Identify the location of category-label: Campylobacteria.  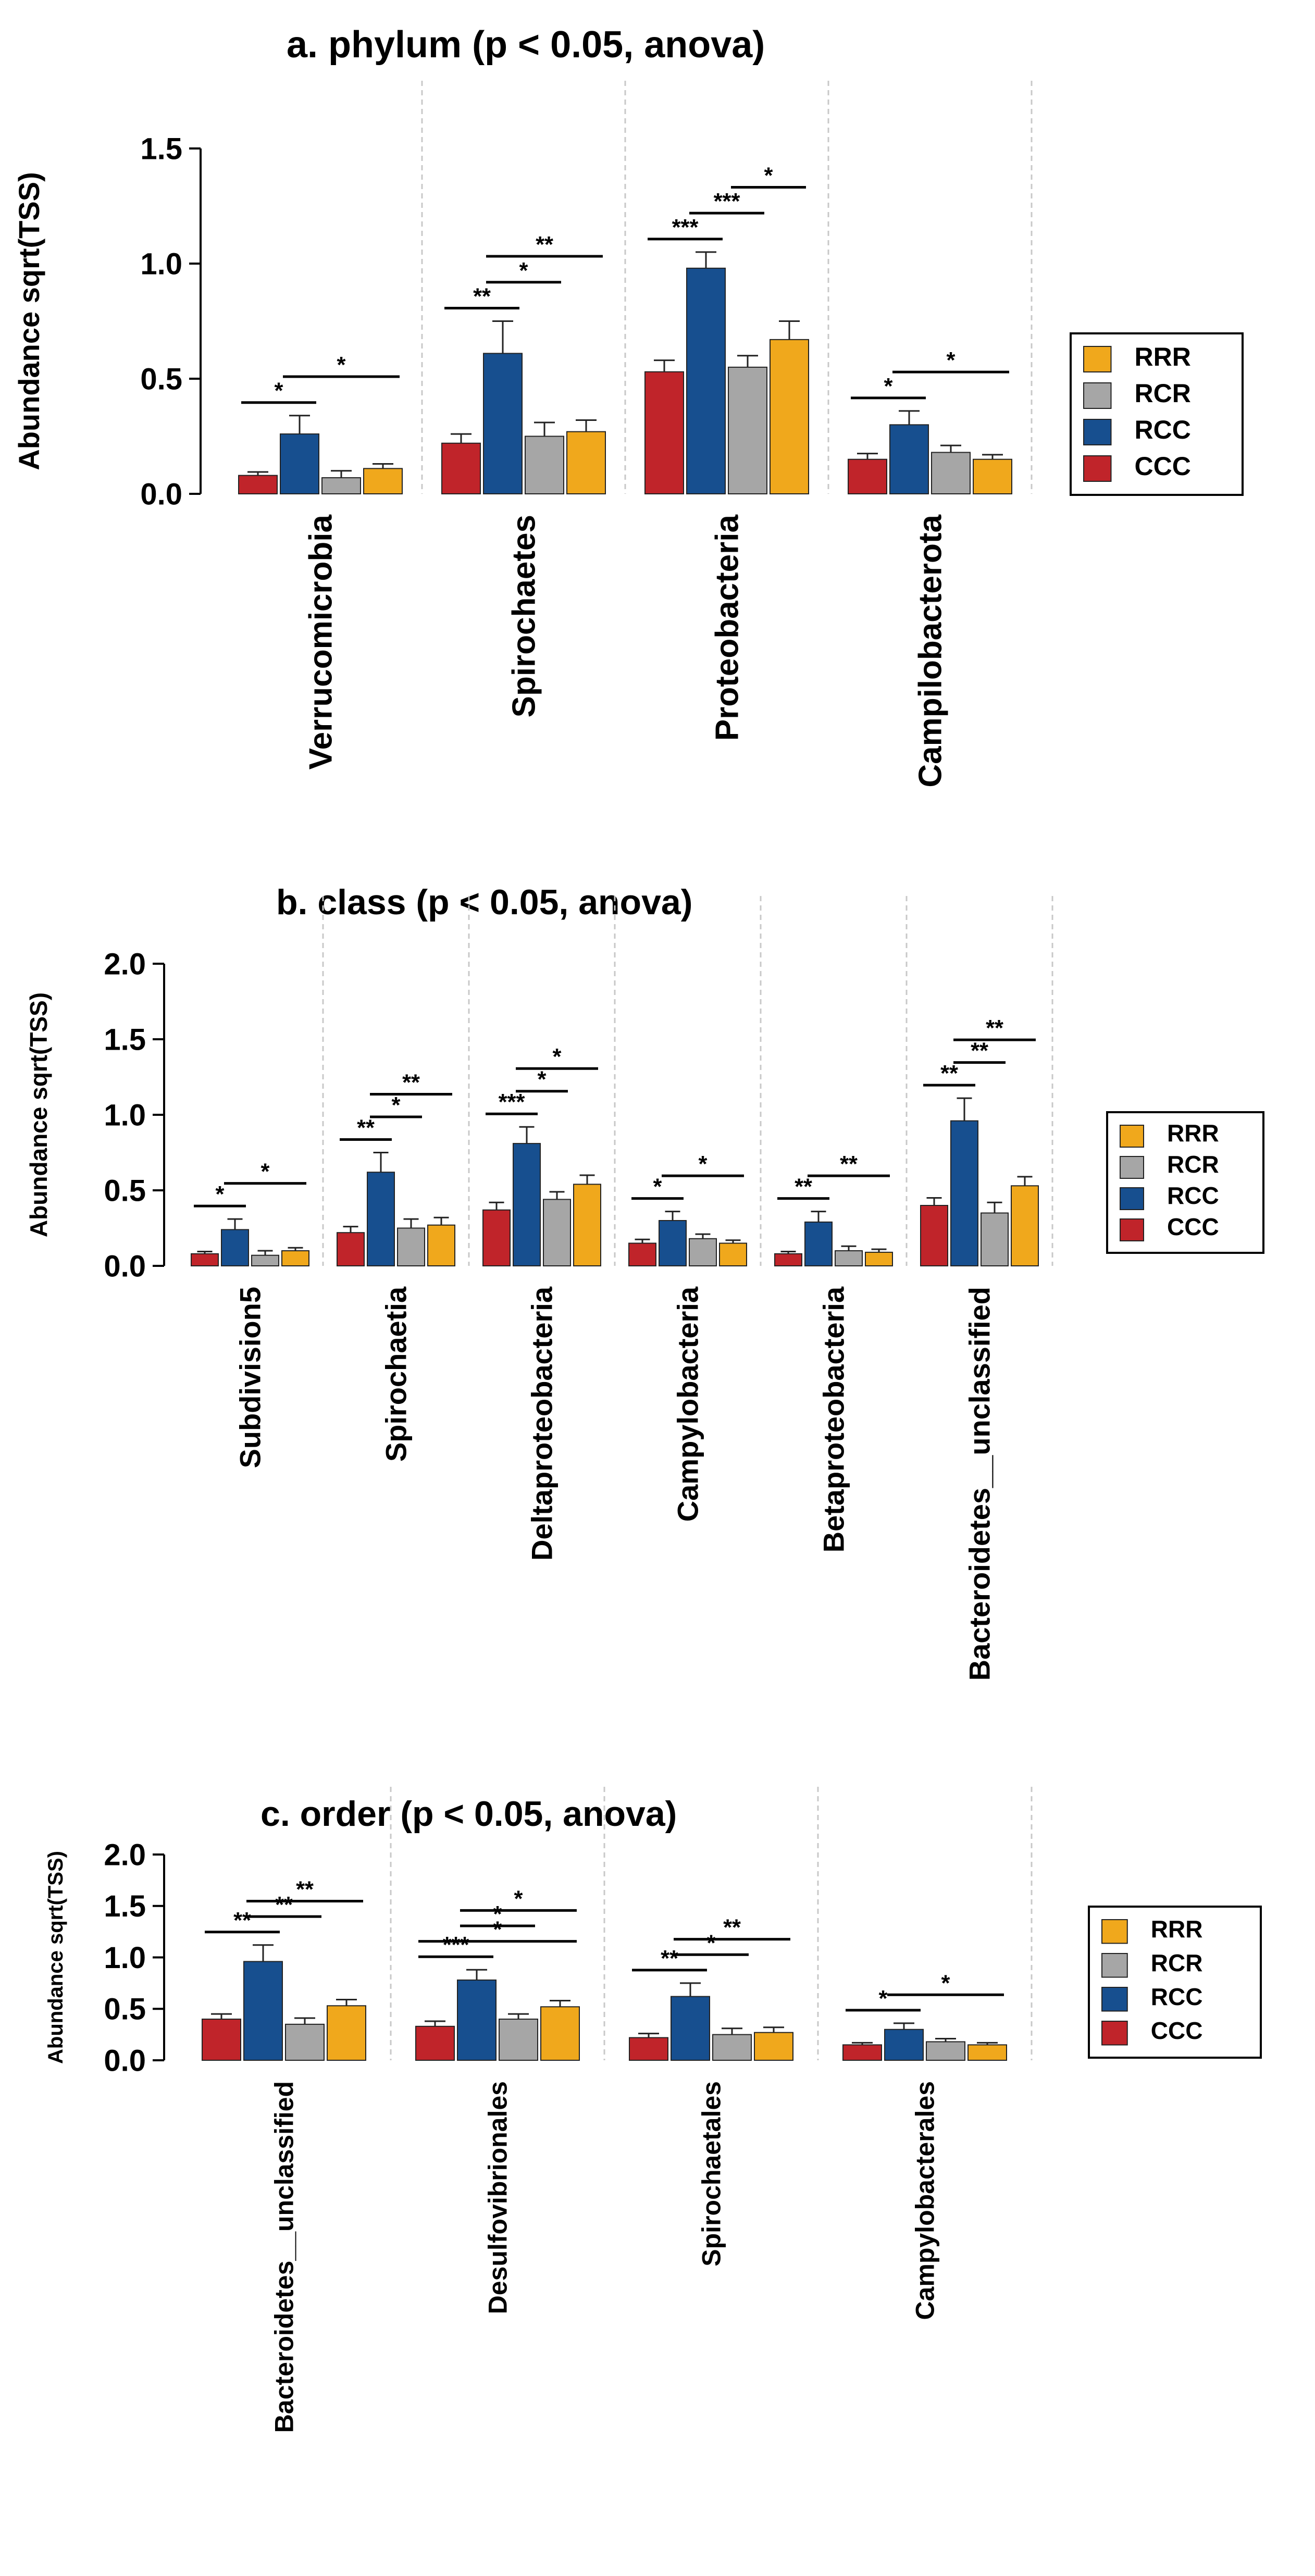
(688, 1404).